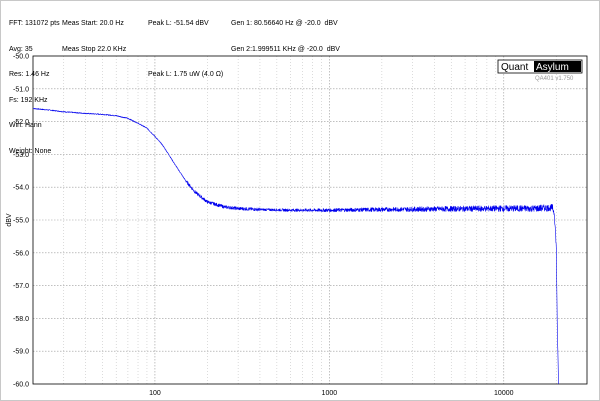 The image size is (600, 401). I want to click on y-tick-label: -60.0, so click(21, 385).